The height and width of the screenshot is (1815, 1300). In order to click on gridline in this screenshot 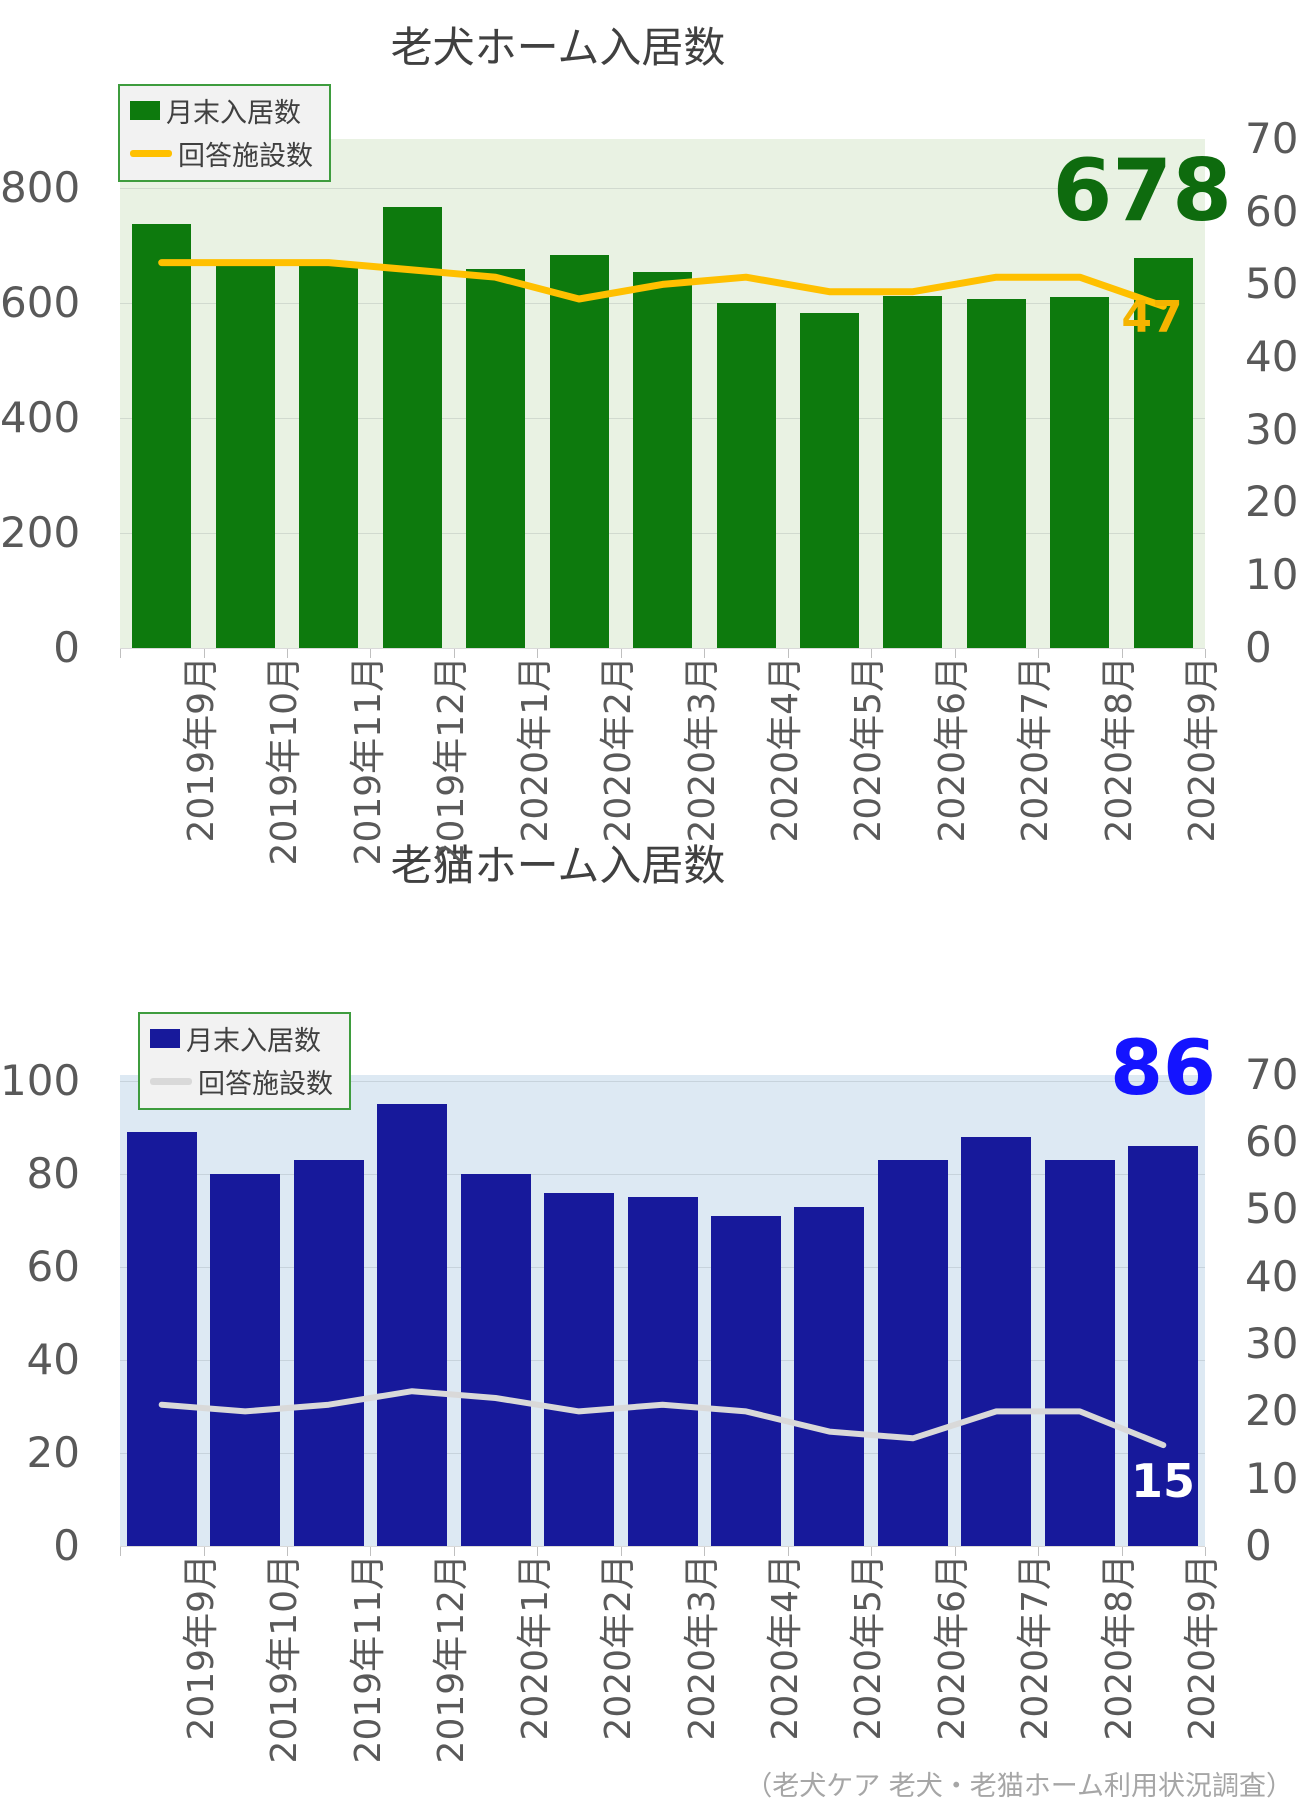, I will do `click(662, 1081)`.